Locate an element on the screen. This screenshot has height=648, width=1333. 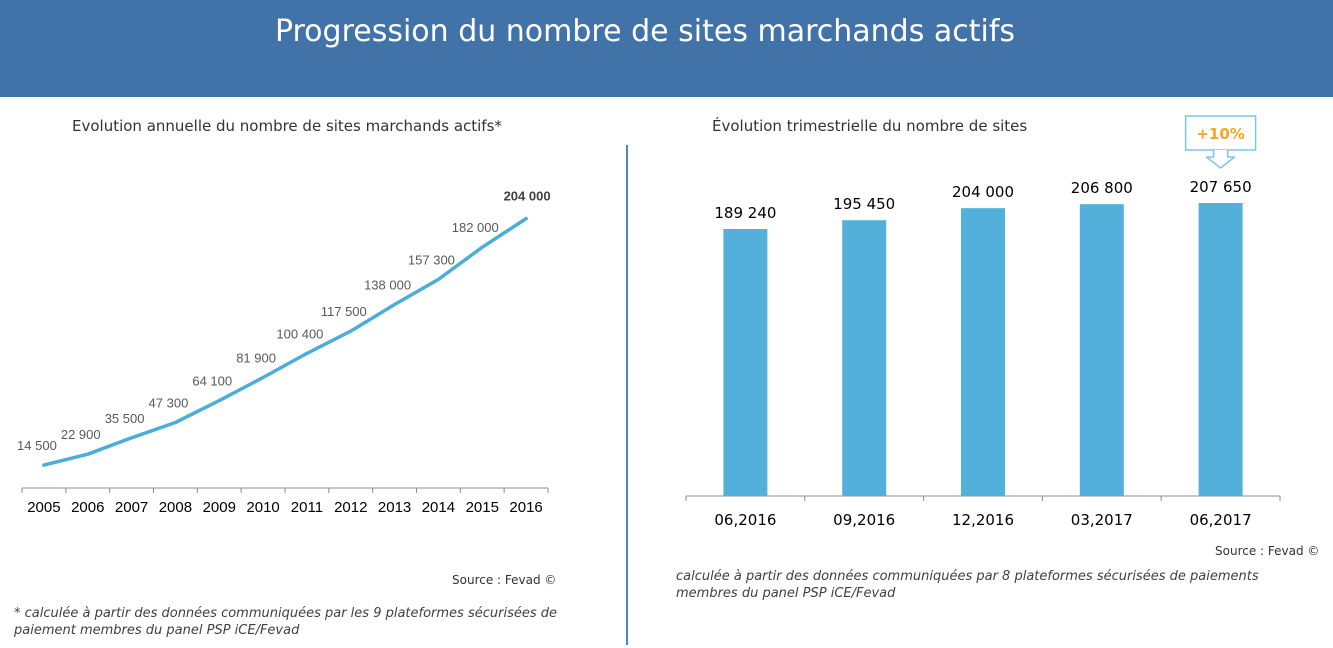
line-chart-data-label: 100 400 is located at coordinates (299, 333).